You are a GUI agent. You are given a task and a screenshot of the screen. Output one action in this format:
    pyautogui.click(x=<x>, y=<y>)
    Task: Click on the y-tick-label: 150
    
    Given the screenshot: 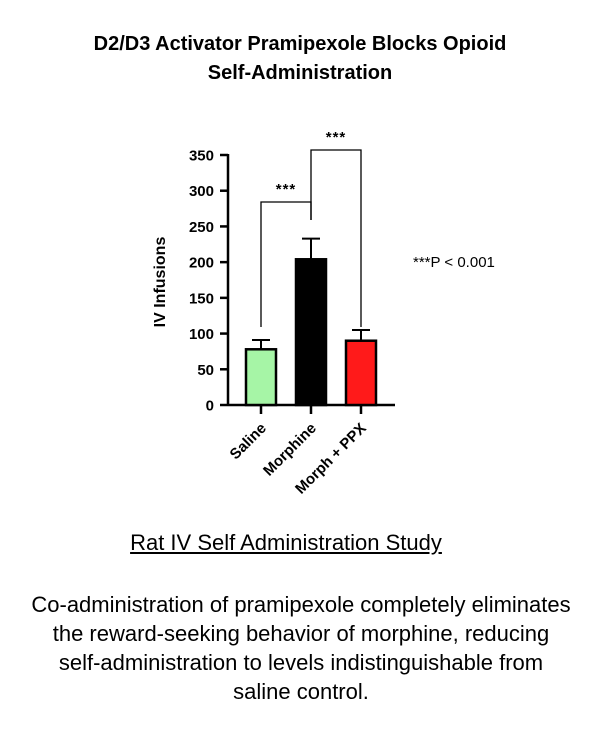 What is the action you would take?
    pyautogui.click(x=201, y=298)
    